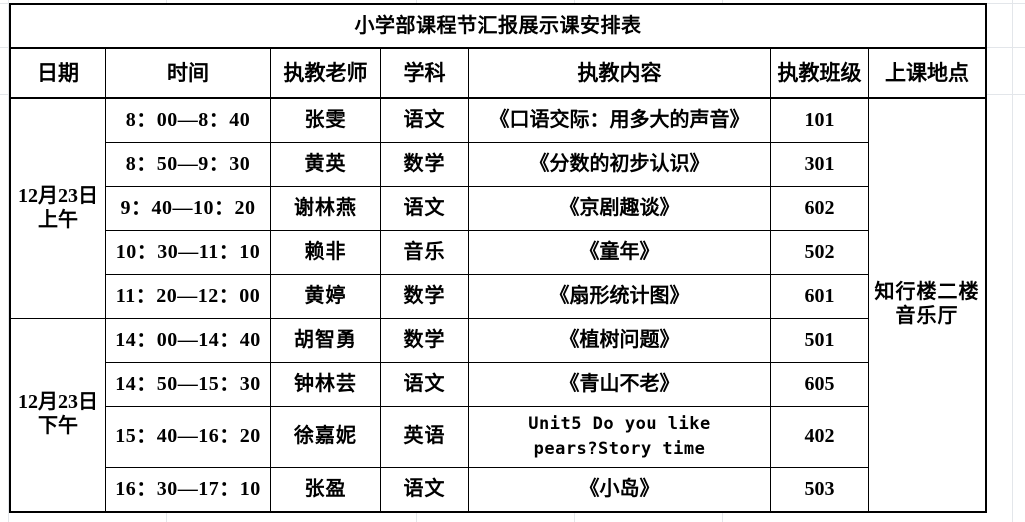  I want to click on class-cell: 301, so click(819, 164).